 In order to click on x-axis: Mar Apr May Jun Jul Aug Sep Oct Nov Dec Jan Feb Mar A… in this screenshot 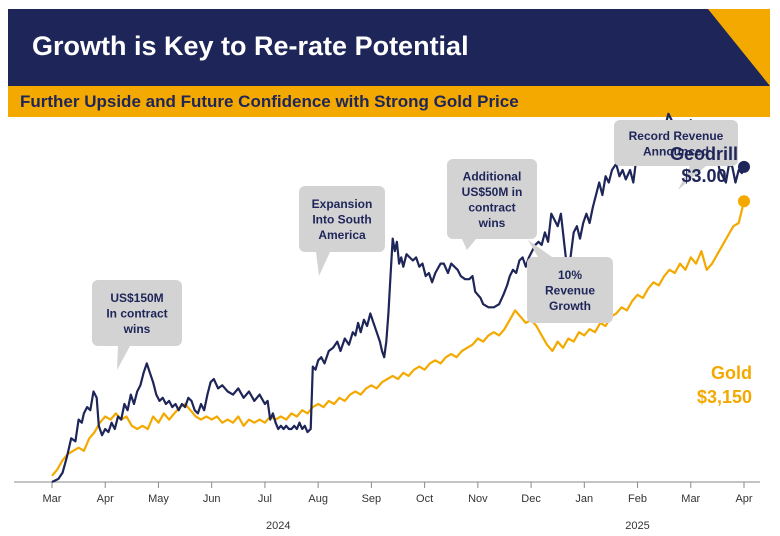, I will do `click(387, 506)`.